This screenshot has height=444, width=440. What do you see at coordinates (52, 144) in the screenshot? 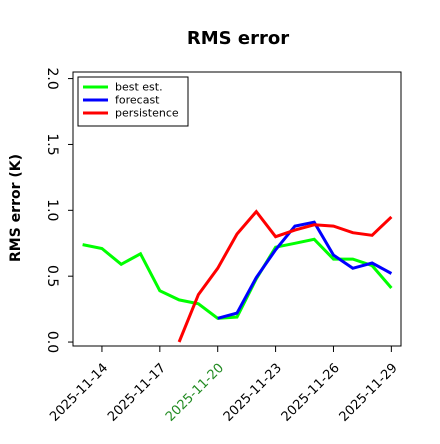
I see `y-tick-label: 1.5` at bounding box center [52, 144].